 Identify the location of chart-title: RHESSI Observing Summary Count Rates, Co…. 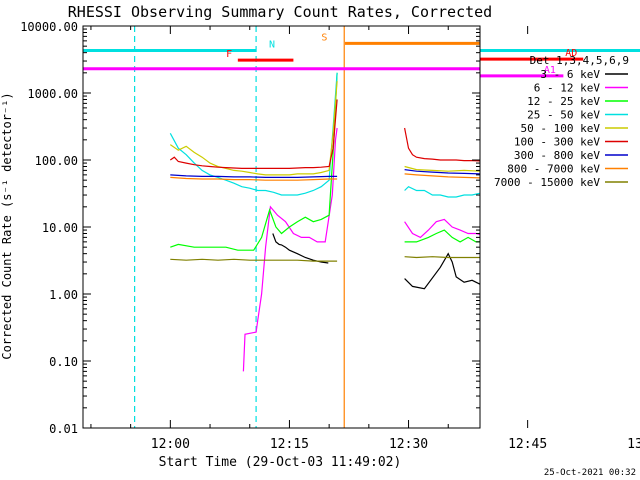
(280, 12).